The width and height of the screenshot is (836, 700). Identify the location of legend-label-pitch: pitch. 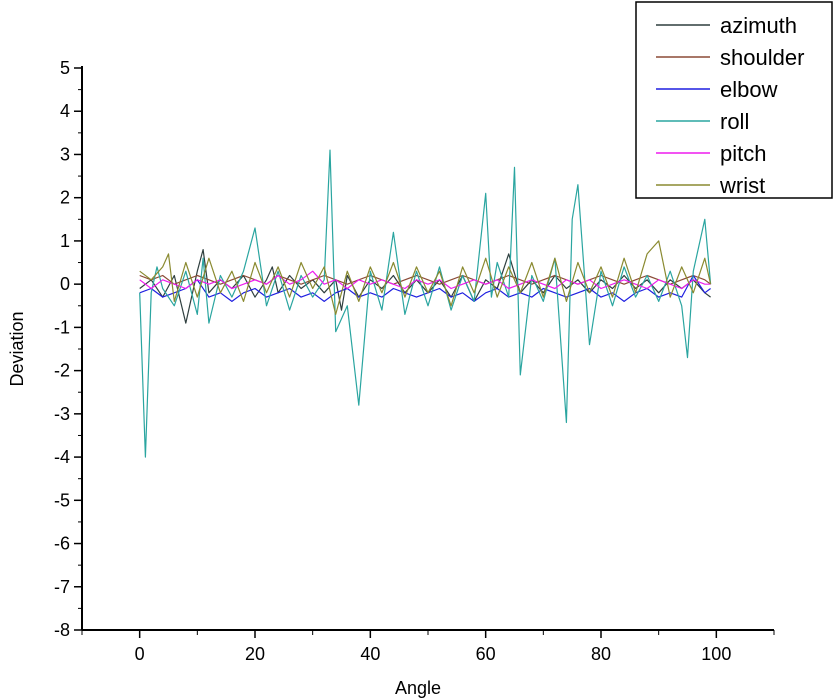
(743, 153).